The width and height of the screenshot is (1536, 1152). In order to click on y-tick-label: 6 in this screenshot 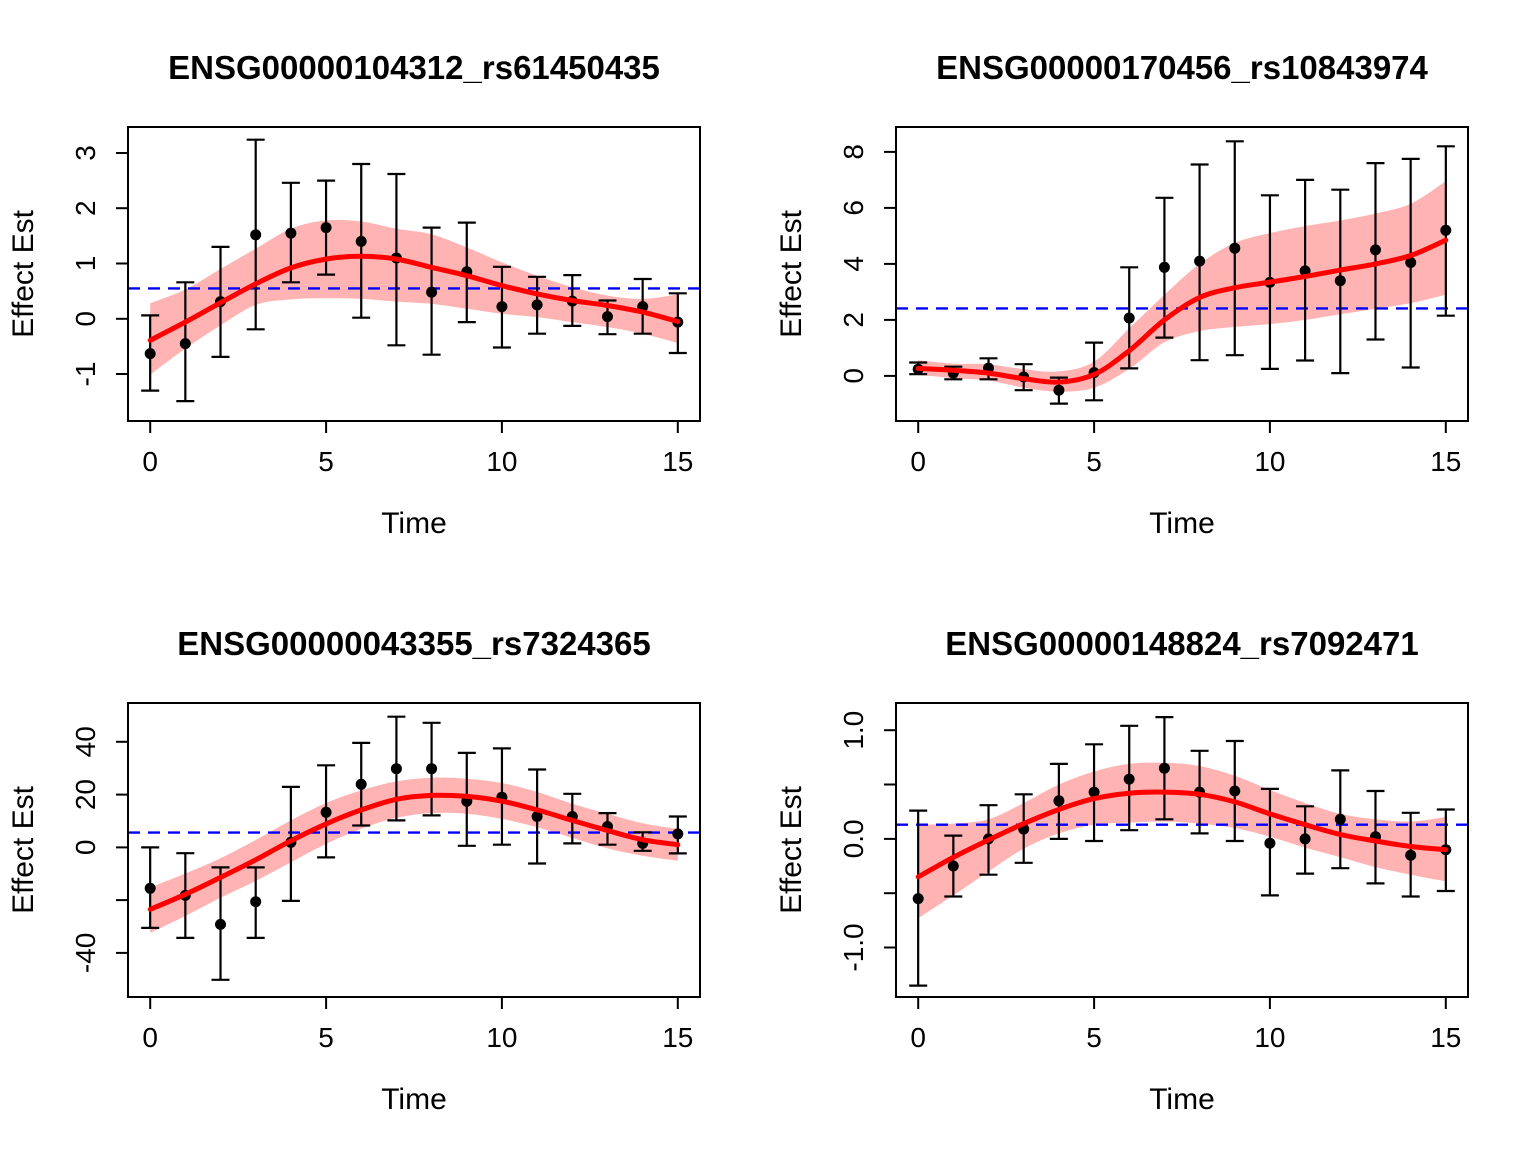, I will do `click(853, 208)`.